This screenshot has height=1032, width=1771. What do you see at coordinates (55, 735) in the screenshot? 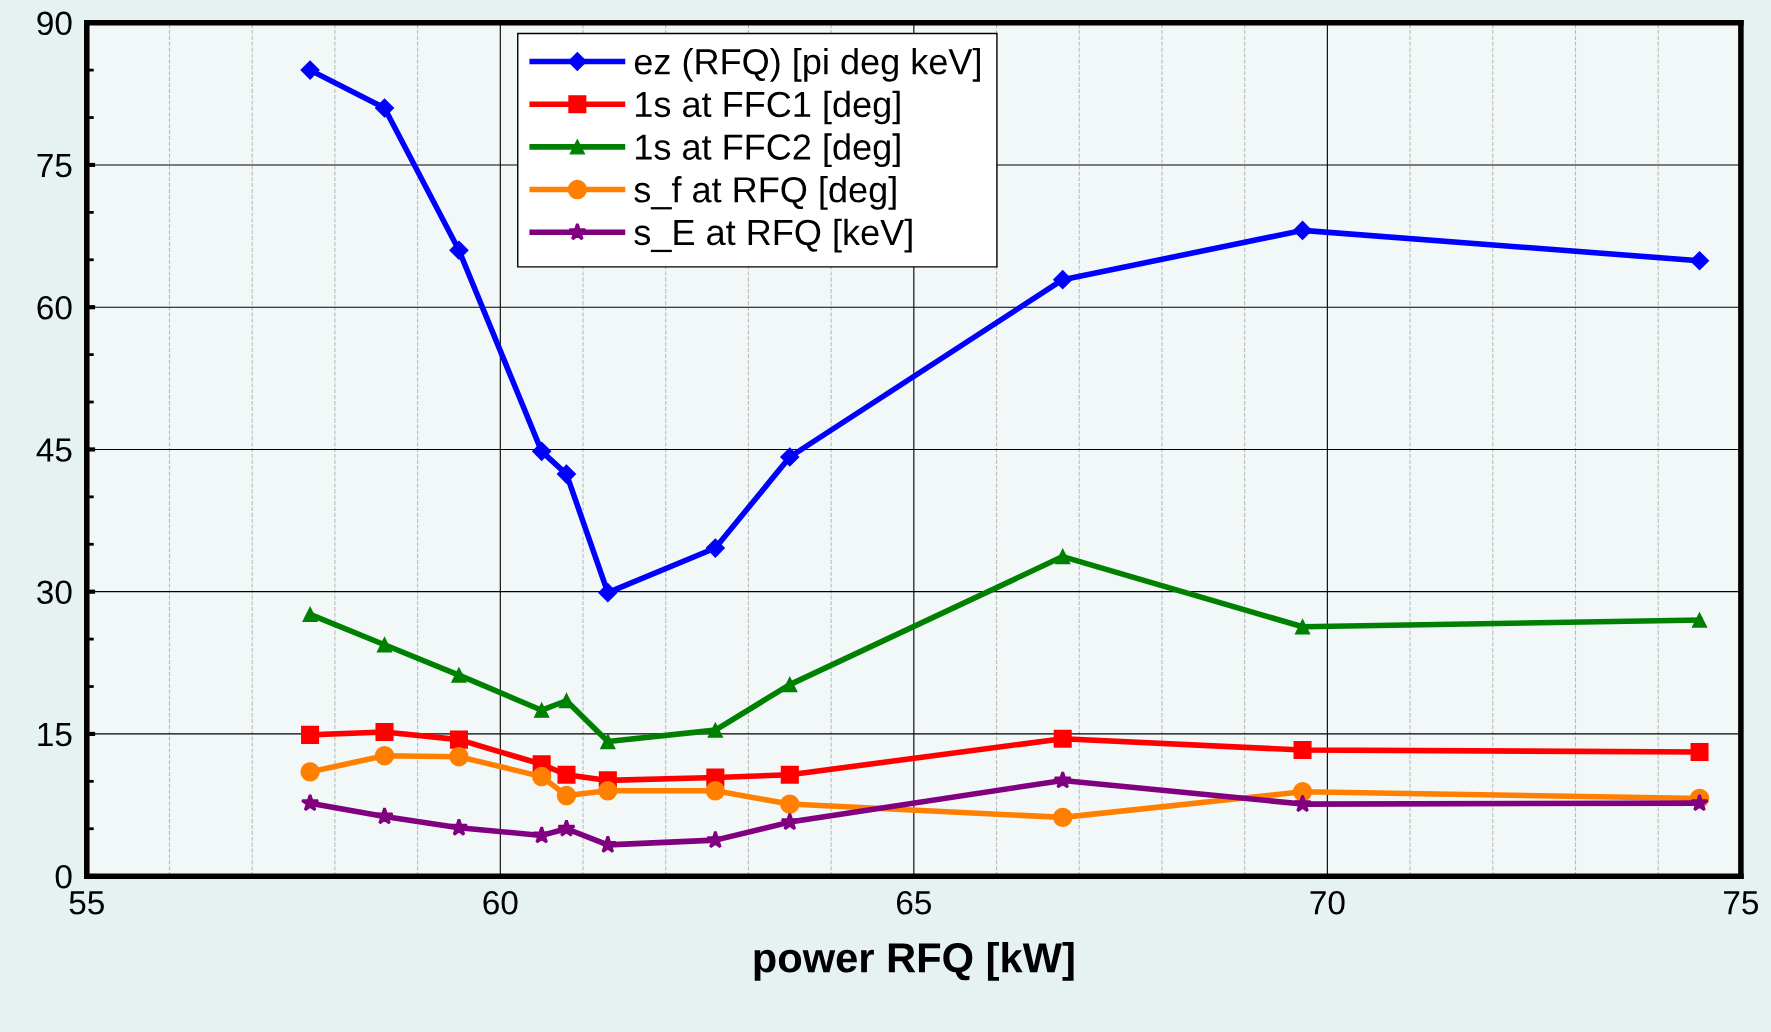
I see `y-tick-label: 15` at bounding box center [55, 735].